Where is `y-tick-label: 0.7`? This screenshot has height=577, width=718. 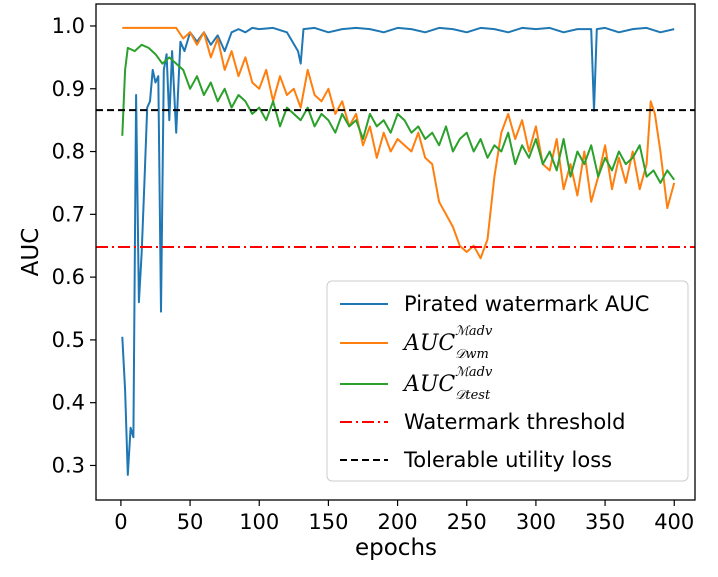
y-tick-label: 0.7 is located at coordinates (68, 214).